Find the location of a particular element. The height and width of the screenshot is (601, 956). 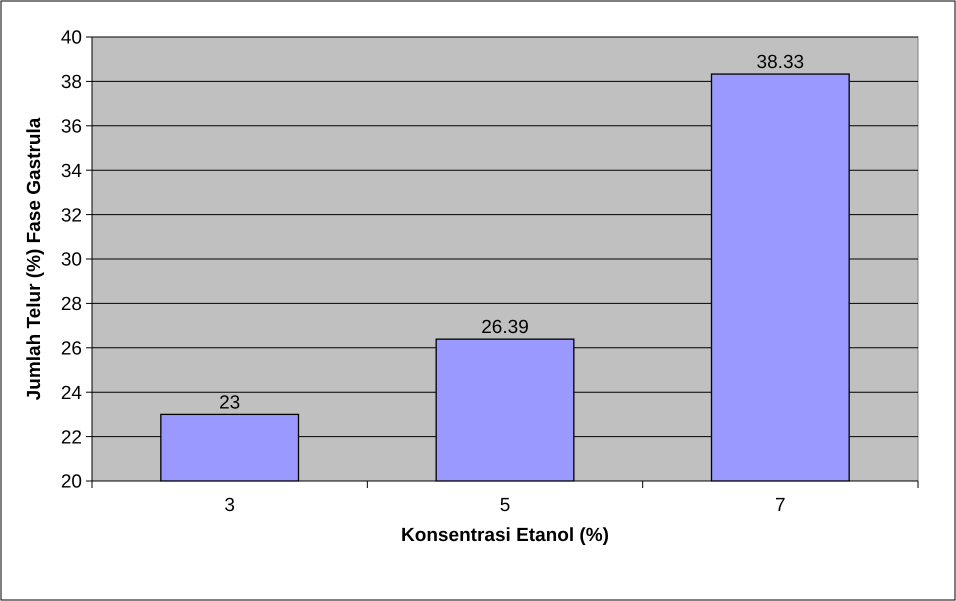

x-tick-label: 7 is located at coordinates (780, 505).